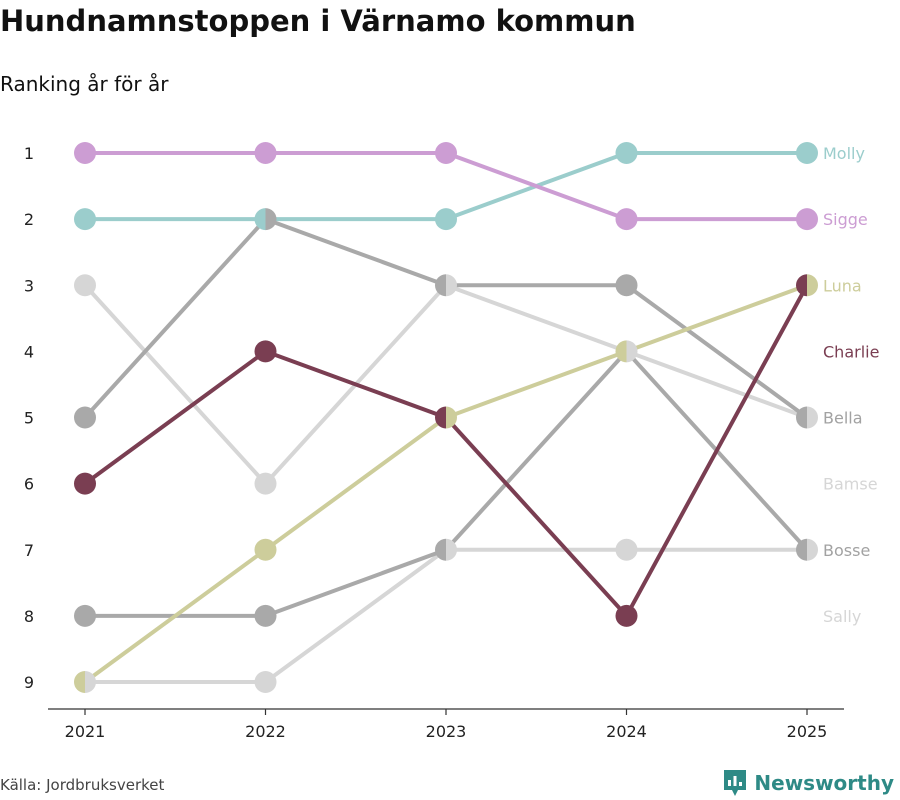 This screenshot has height=800, width=900. Describe the element at coordinates (824, 783) in the screenshot. I see `brand-name: Newsworthy` at that location.